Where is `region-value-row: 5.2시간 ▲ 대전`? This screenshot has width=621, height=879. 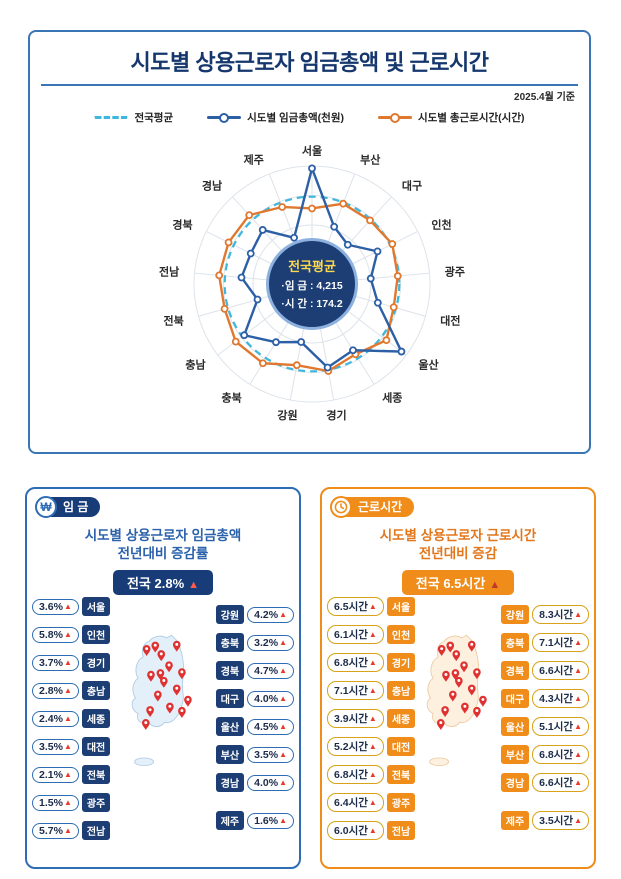 region-value-row: 5.2시간 ▲ 대전 is located at coordinates (371, 746).